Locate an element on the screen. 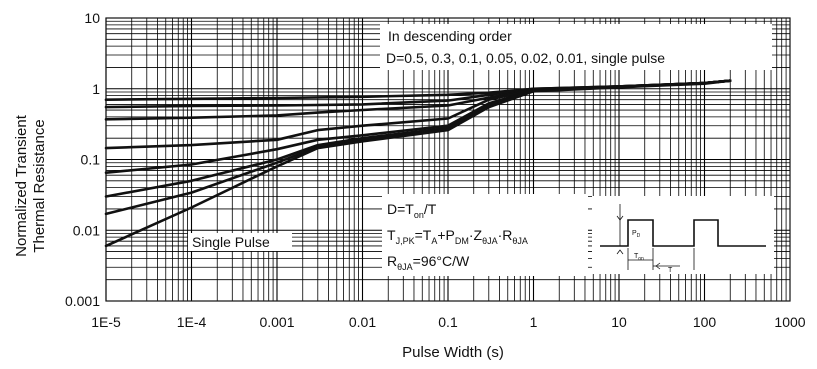 The width and height of the screenshot is (817, 369). x-tick-label: 1 is located at coordinates (534, 322).